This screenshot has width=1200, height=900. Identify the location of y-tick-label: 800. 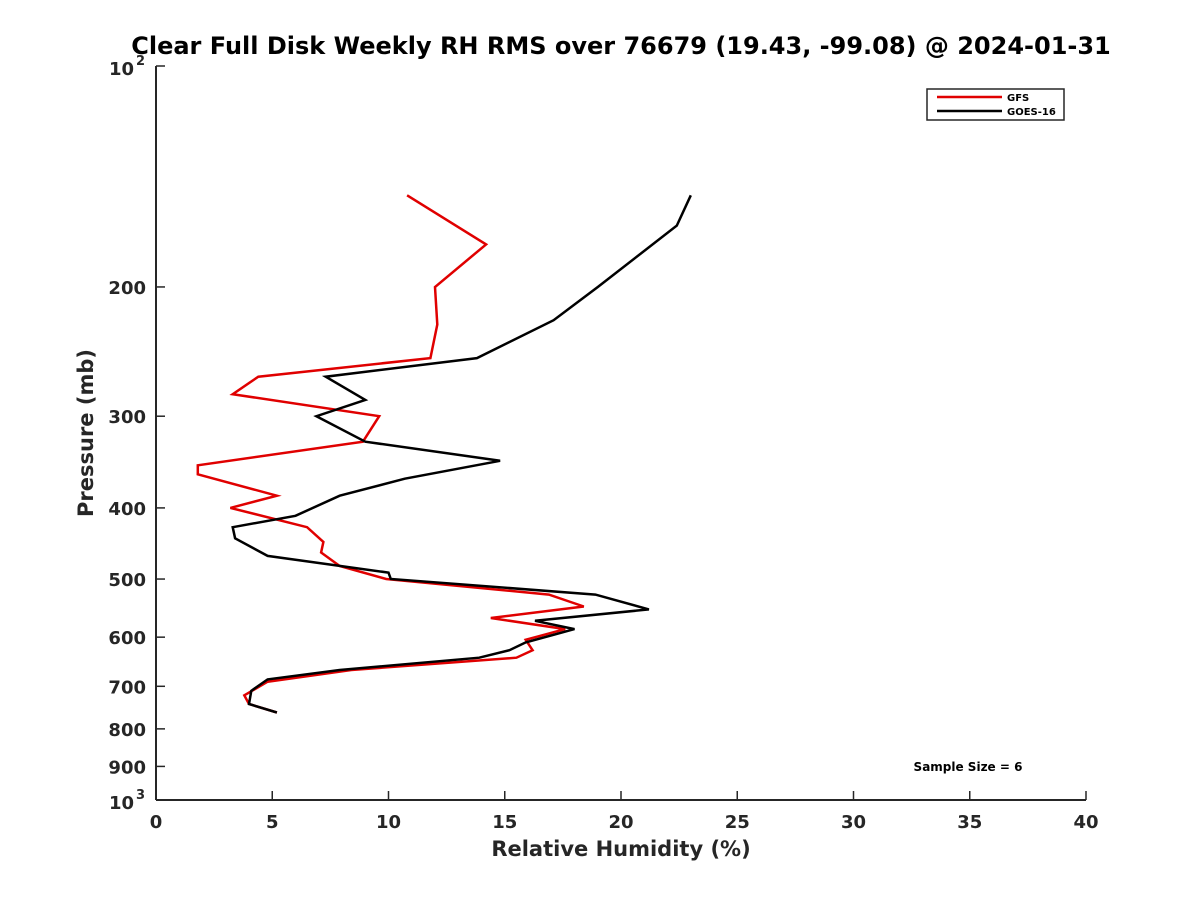
(127, 730).